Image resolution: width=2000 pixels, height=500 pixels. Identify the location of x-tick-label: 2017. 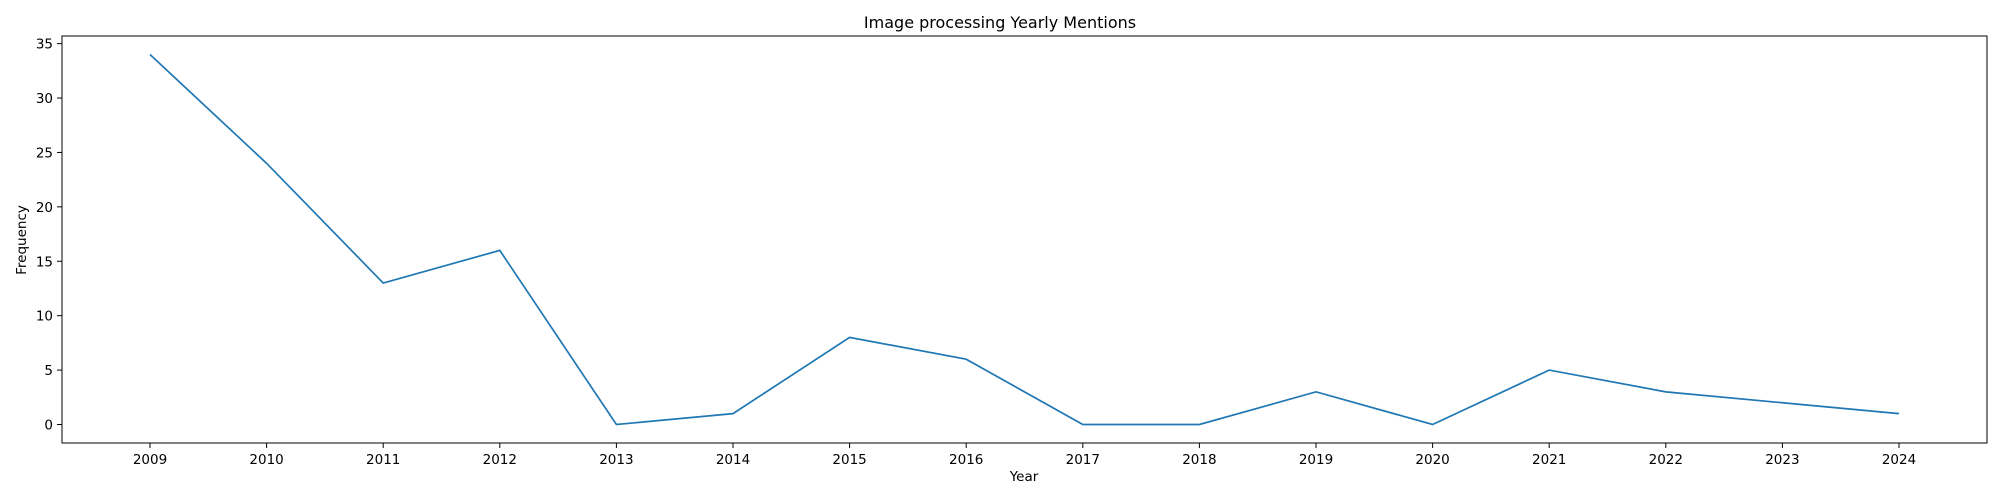
(1083, 460).